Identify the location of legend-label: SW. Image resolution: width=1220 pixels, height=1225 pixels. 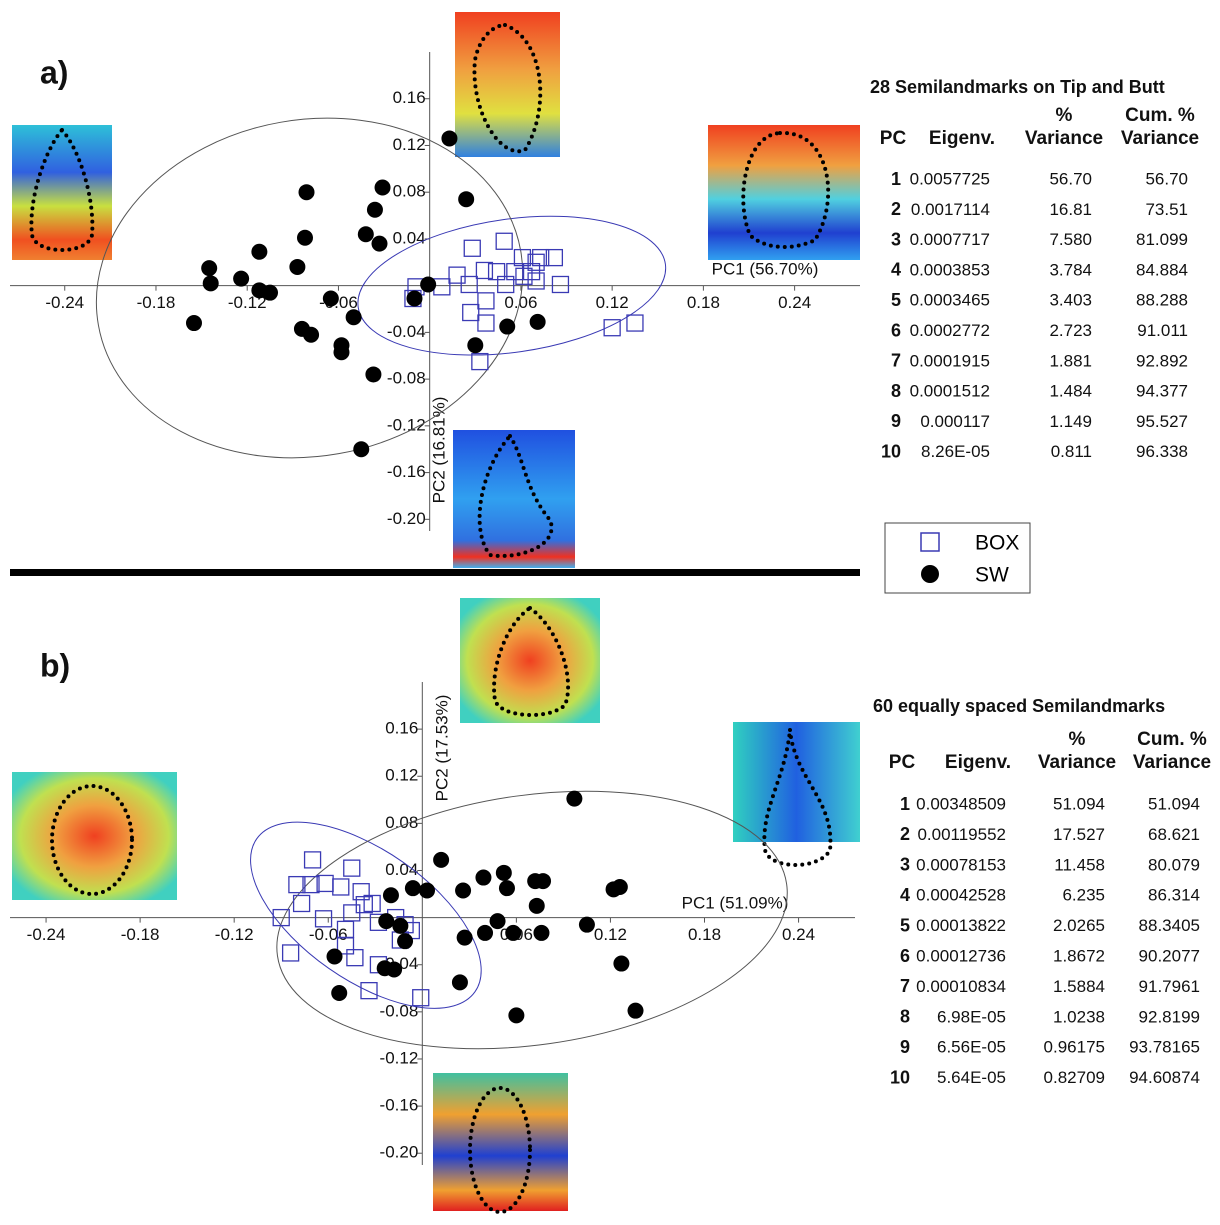
(992, 575).